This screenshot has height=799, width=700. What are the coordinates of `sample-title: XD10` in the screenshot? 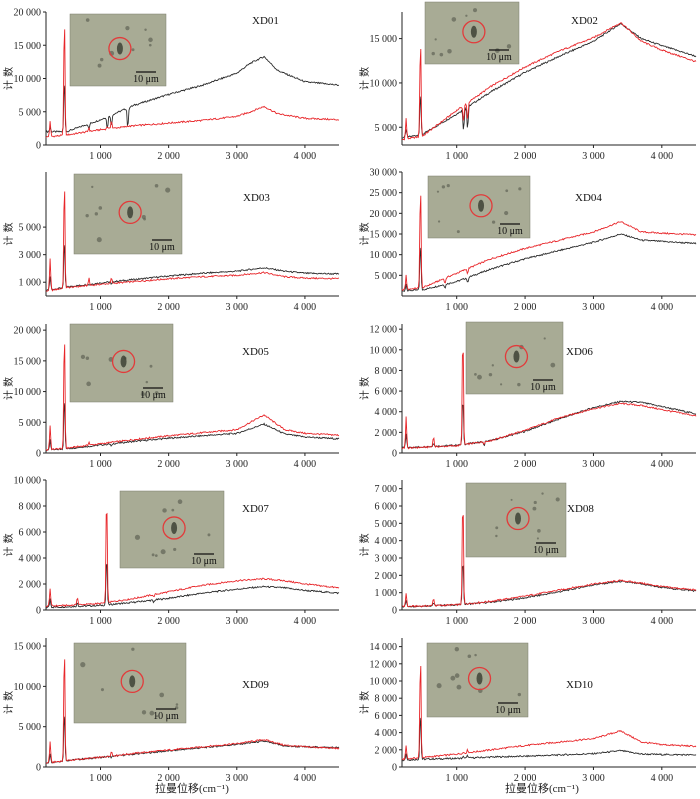 It's located at (579, 685).